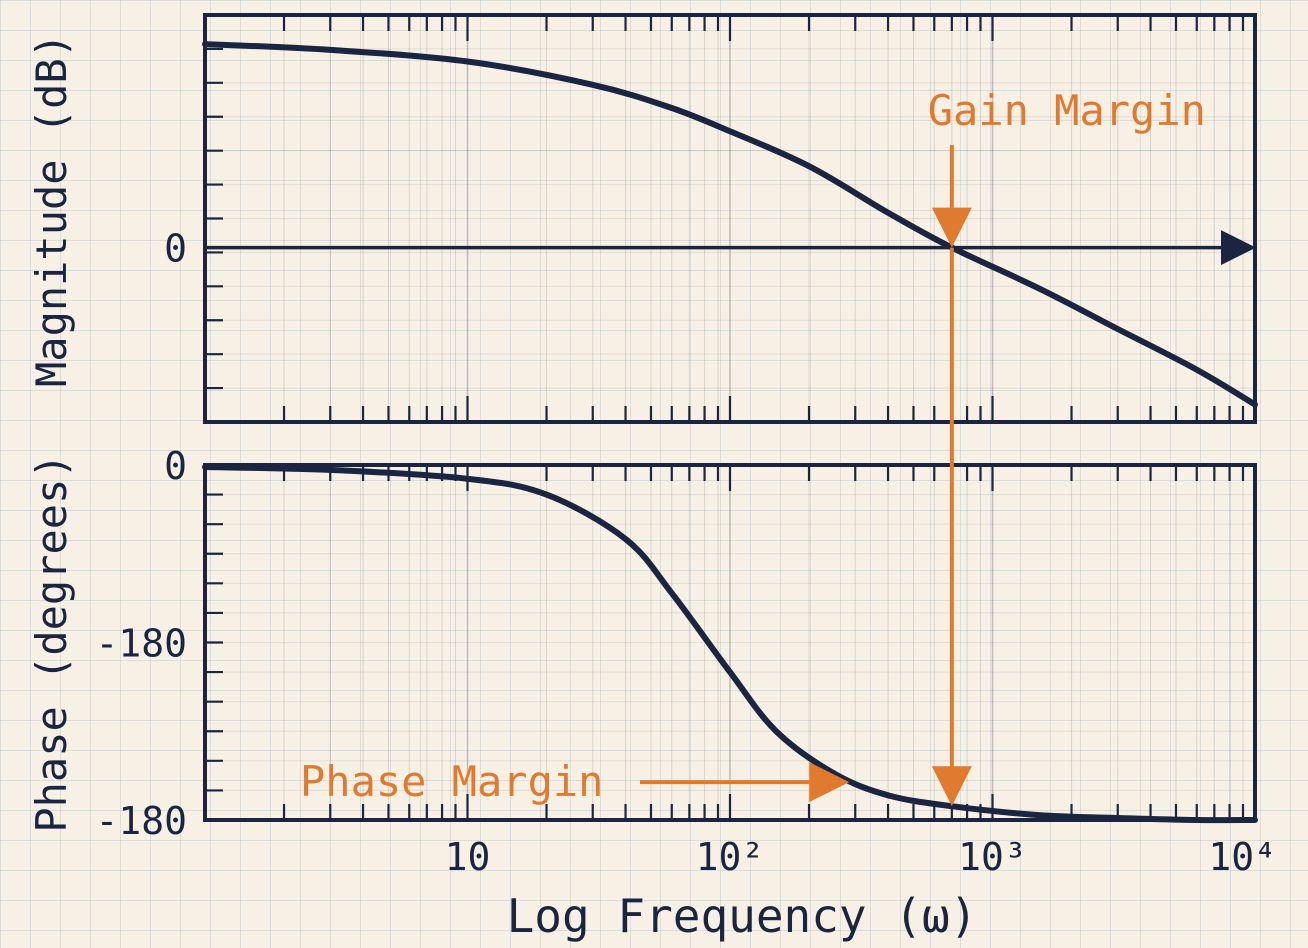  I want to click on x-axis-label: Log Frequency (ω), so click(742, 916).